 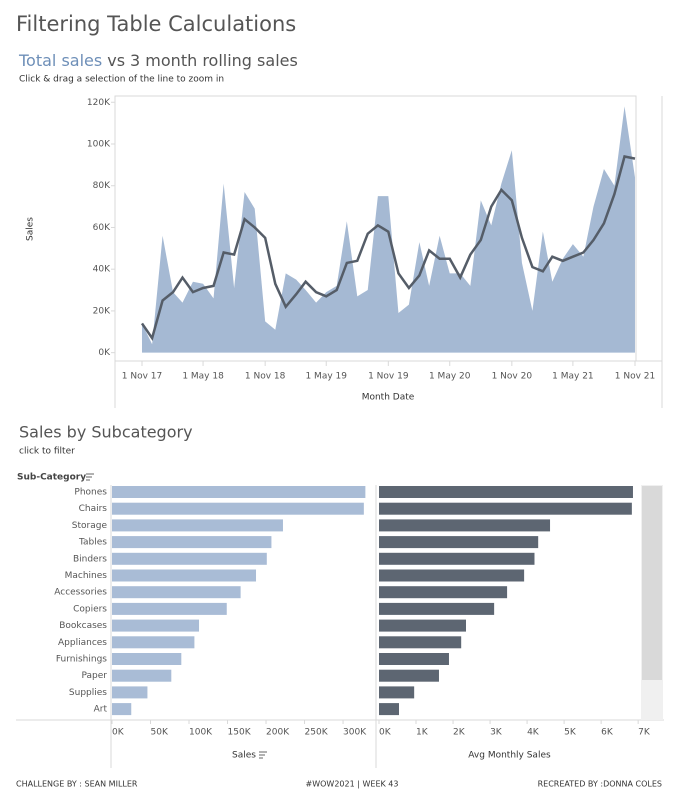 I want to click on y-tick-label: 80K, so click(x=102, y=186).